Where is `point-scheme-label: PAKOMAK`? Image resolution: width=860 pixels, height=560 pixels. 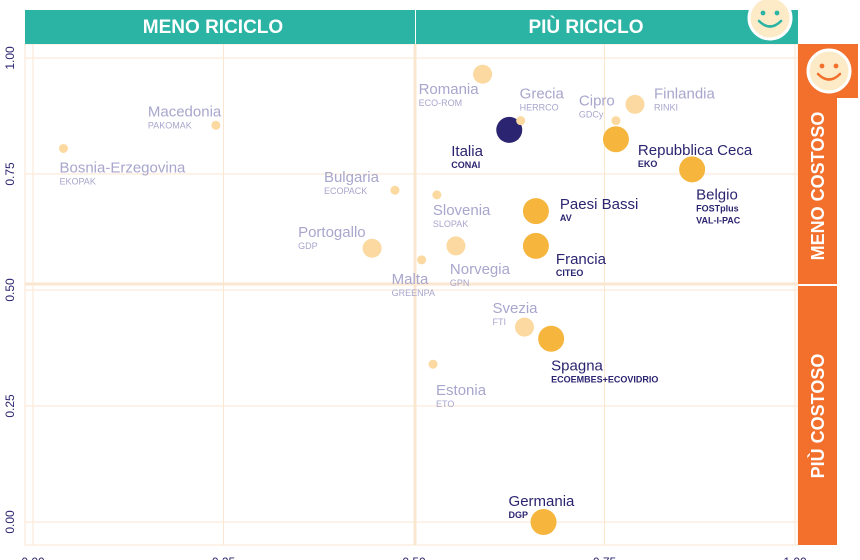
point-scheme-label: PAKOMAK is located at coordinates (170, 125).